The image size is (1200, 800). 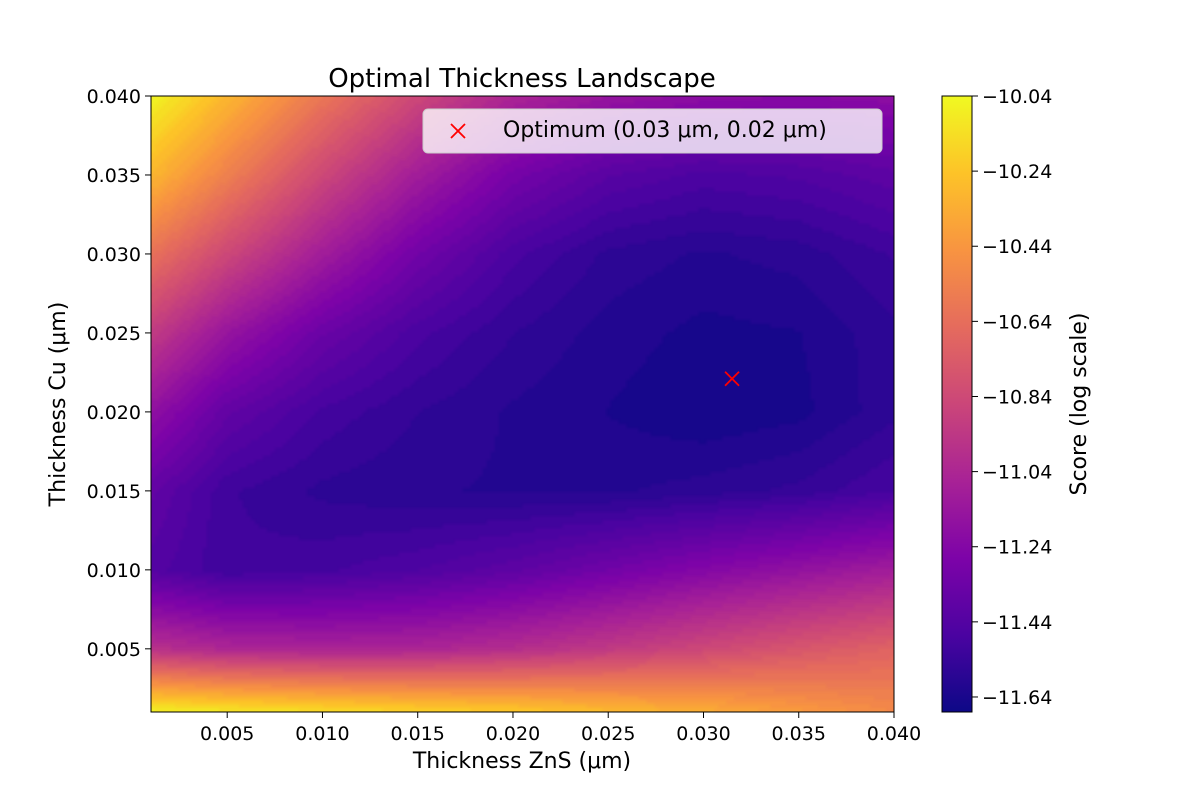 What do you see at coordinates (322, 734) in the screenshot?
I see `x-tick-label: 0.010` at bounding box center [322, 734].